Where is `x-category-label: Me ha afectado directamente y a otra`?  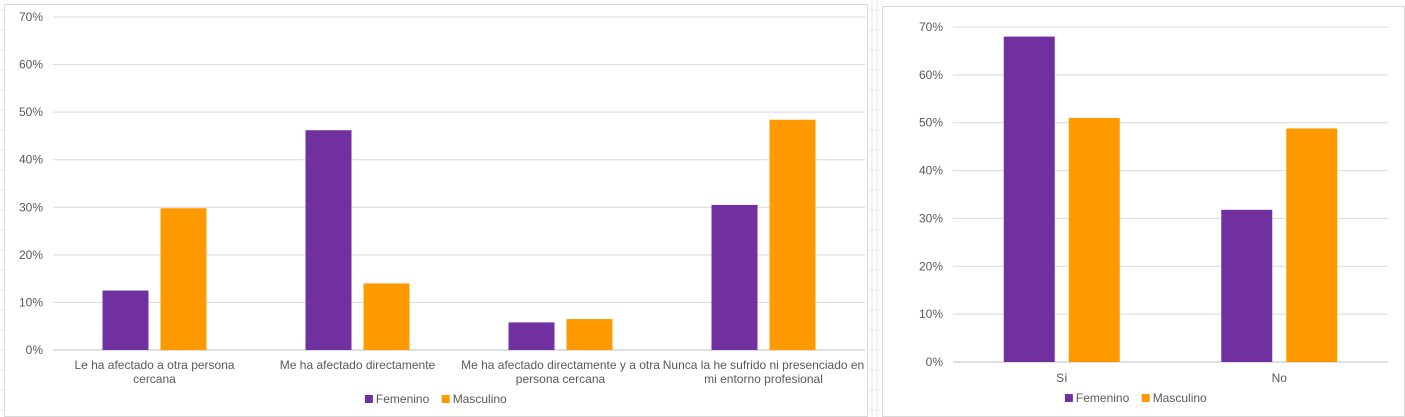 x-category-label: Me ha afectado directamente y a otra is located at coordinates (560, 365).